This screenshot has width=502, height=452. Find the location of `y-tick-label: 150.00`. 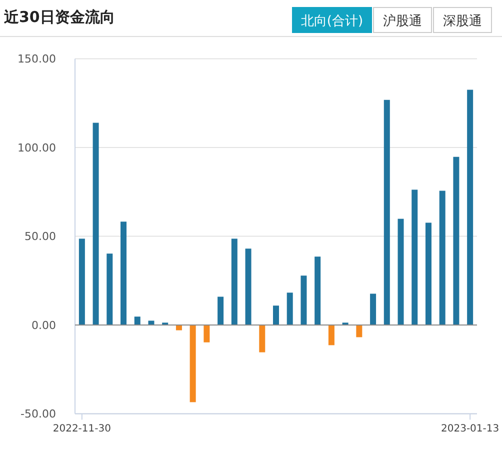

y-tick-label: 150.00 is located at coordinates (37, 59).